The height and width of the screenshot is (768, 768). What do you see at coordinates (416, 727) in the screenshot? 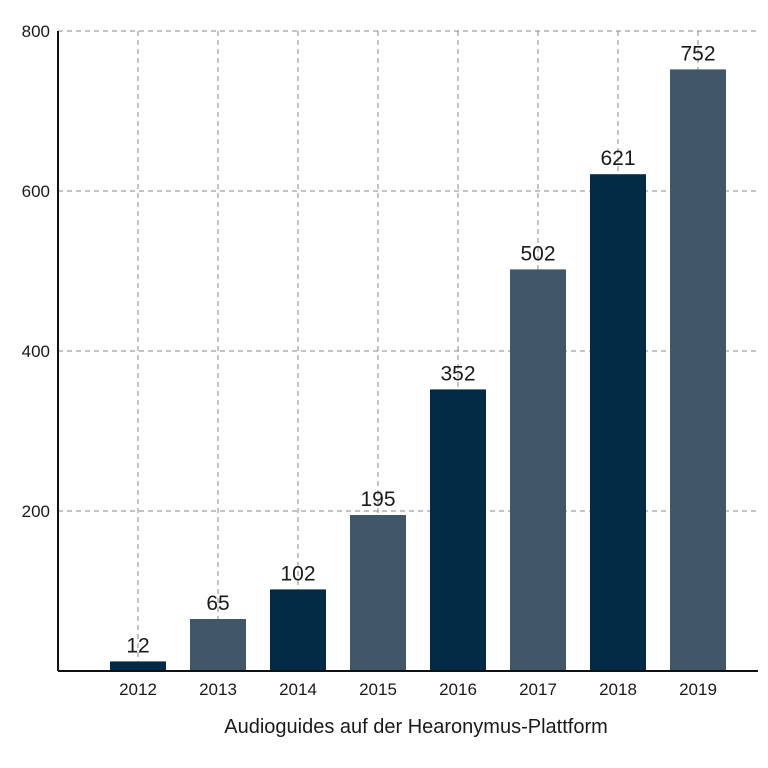
I see `x-axis-title: Audioguides auf der Hearonymus-Plattform` at bounding box center [416, 727].